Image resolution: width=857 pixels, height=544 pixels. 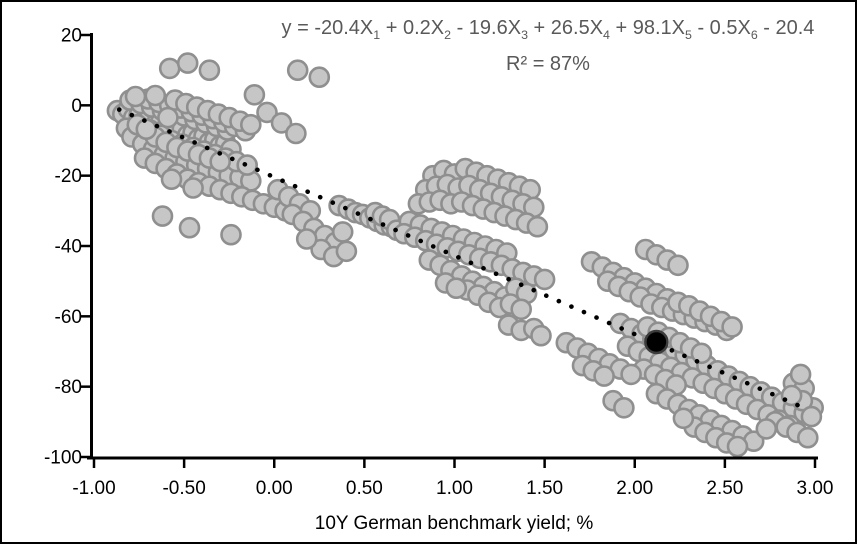 I want to click on x-tick-label: 0.00, so click(x=274, y=488).